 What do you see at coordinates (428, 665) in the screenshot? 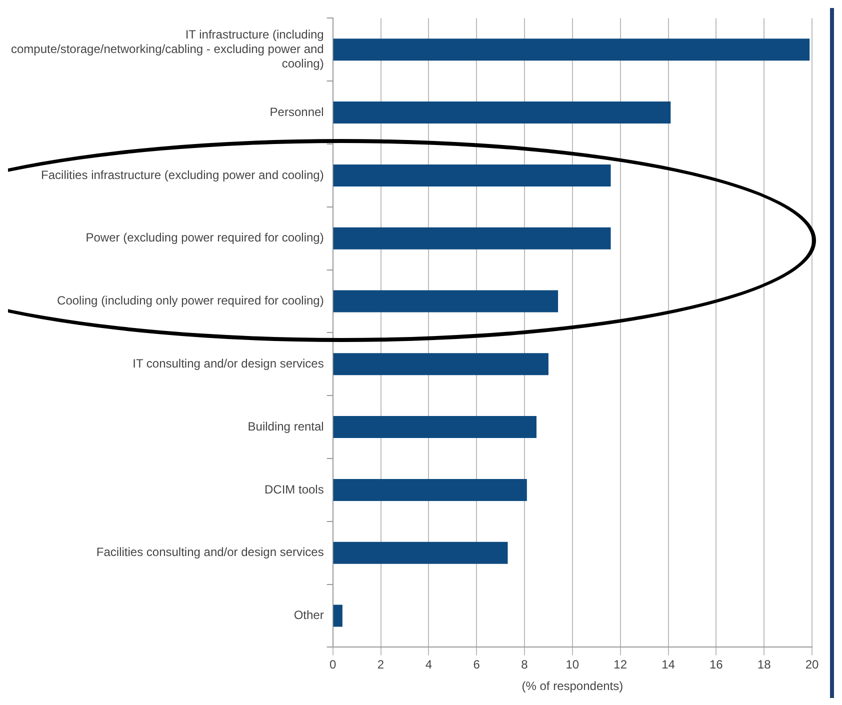
I see `x-tick-label: 4` at bounding box center [428, 665].